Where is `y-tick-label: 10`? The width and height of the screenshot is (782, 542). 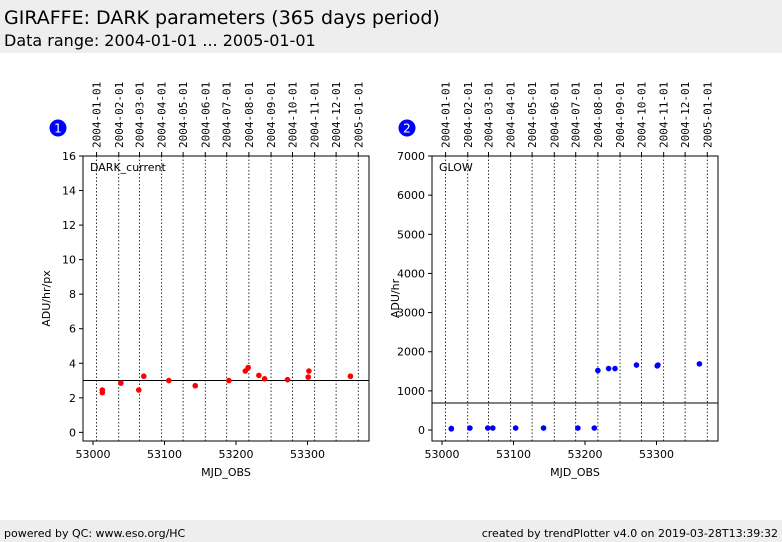
y-tick-label: 10 is located at coordinates (69, 260).